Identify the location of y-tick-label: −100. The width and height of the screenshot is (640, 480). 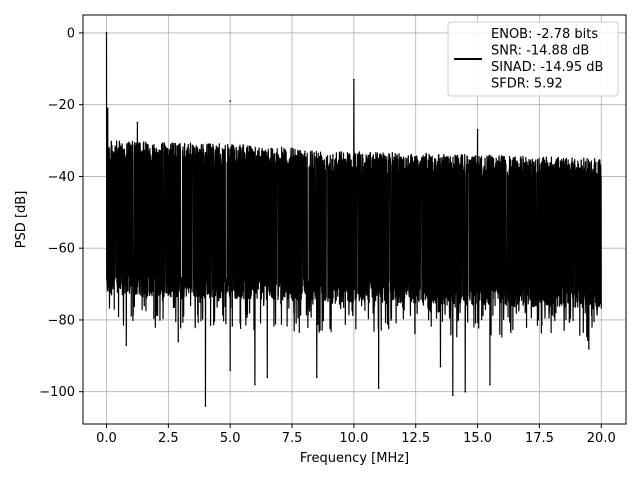
(57, 392).